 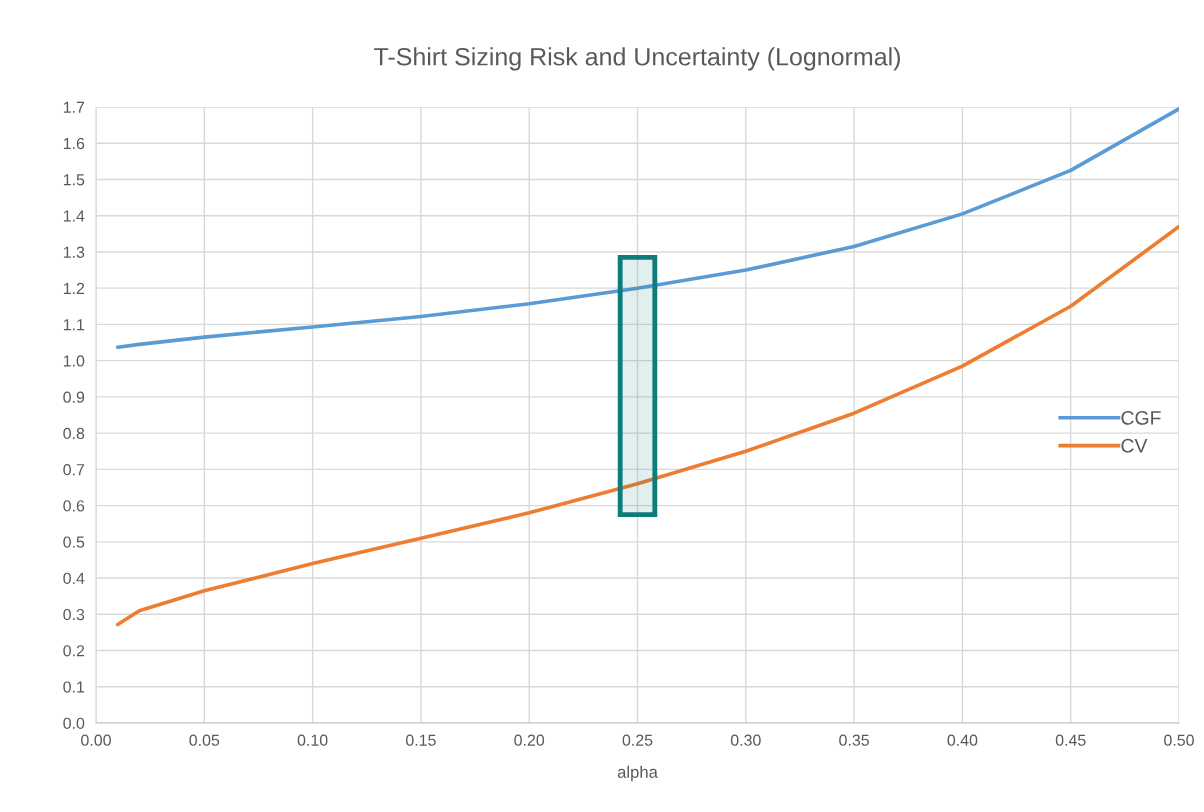 I want to click on y-tick-label: 1.7, so click(x=74, y=107).